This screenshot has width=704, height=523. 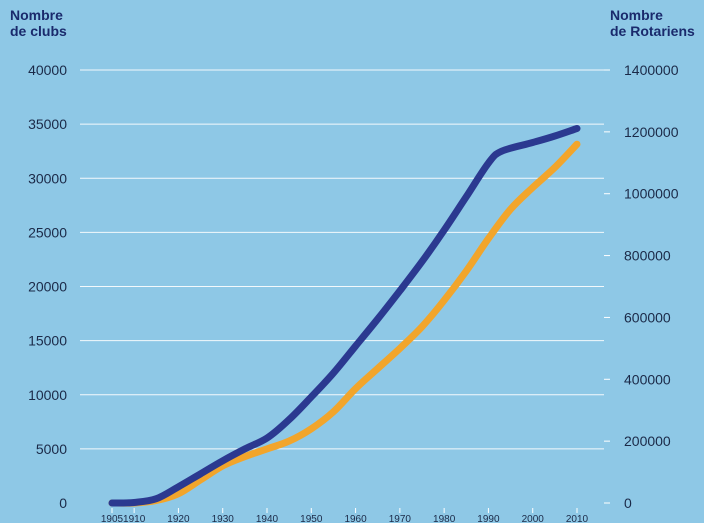 What do you see at coordinates (533, 518) in the screenshot?
I see `x-tick-label: 2000` at bounding box center [533, 518].